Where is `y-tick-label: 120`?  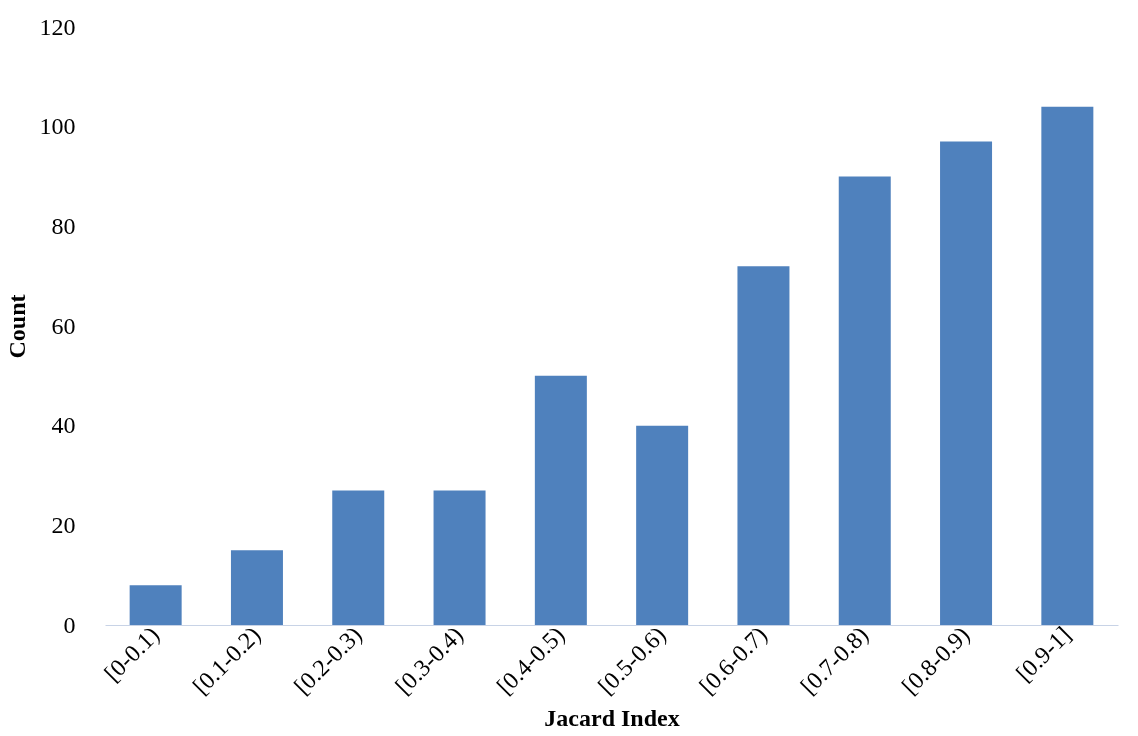 y-tick-label: 120 is located at coordinates (57, 26).